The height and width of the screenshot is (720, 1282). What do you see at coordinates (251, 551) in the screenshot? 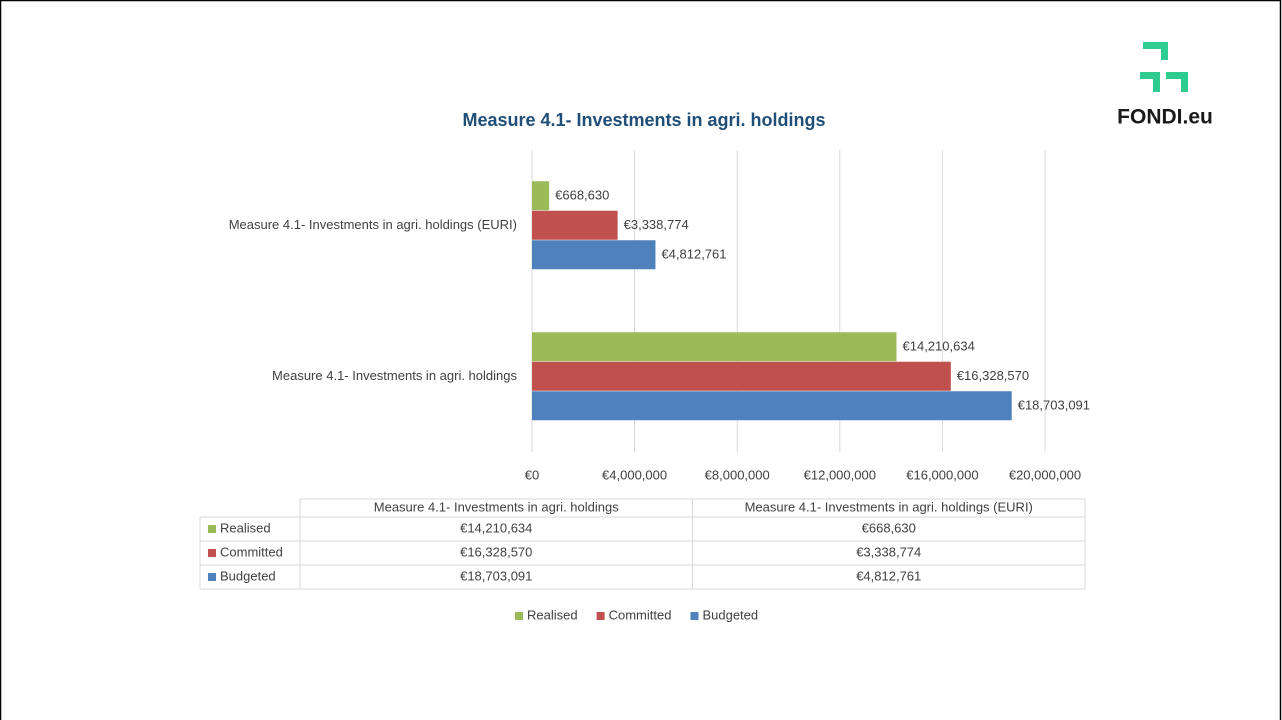
I see `table-row-label: Committed` at bounding box center [251, 551].